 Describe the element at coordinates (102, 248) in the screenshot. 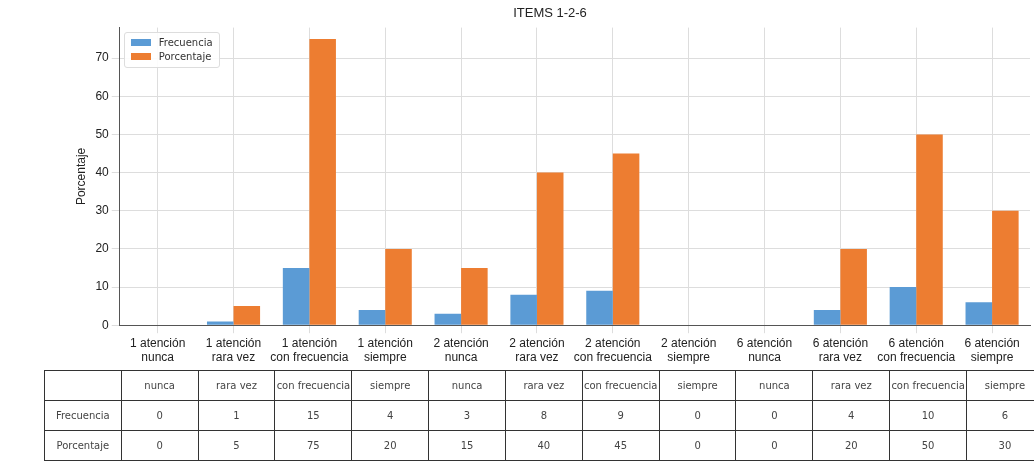

I see `y-tick-label: 20` at that location.